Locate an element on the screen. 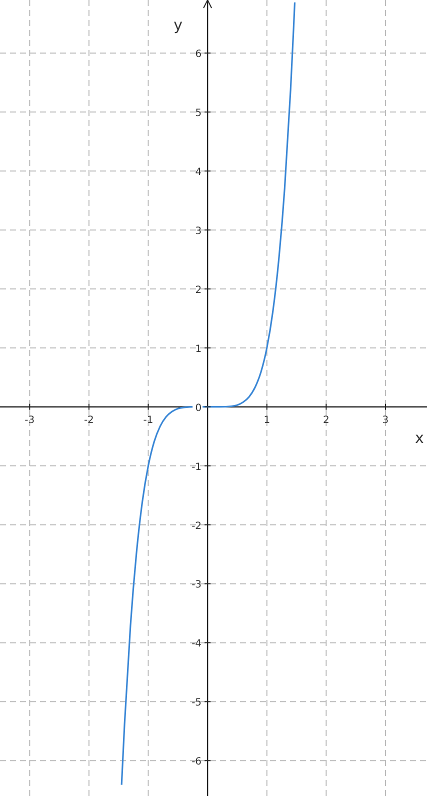 This screenshot has height=796, width=427. x-tick-label: 3 is located at coordinates (385, 420).